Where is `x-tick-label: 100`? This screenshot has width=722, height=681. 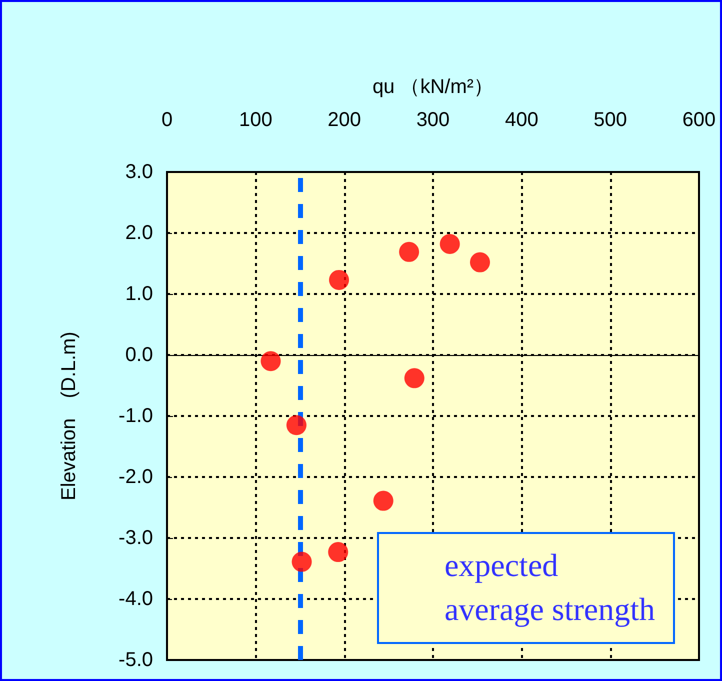
x-tick-label: 100 is located at coordinates (255, 120).